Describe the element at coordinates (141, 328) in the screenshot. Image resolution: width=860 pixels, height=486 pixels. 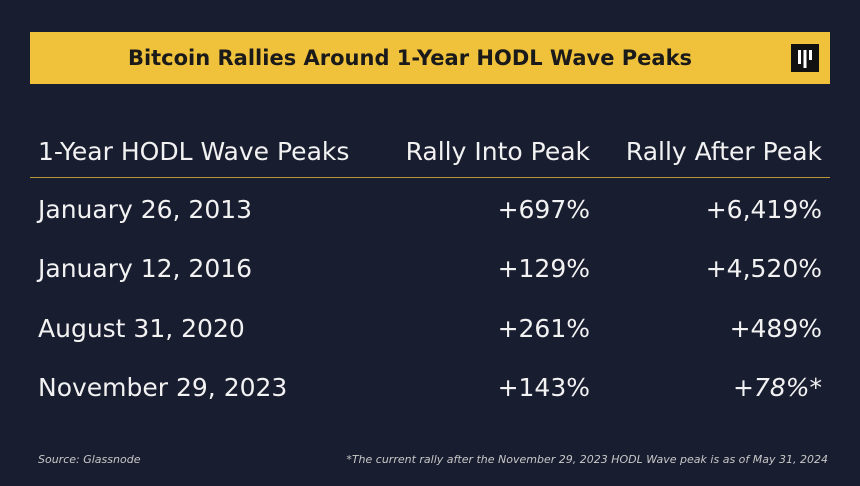
I see `table-cell: August 31, 2020` at that location.